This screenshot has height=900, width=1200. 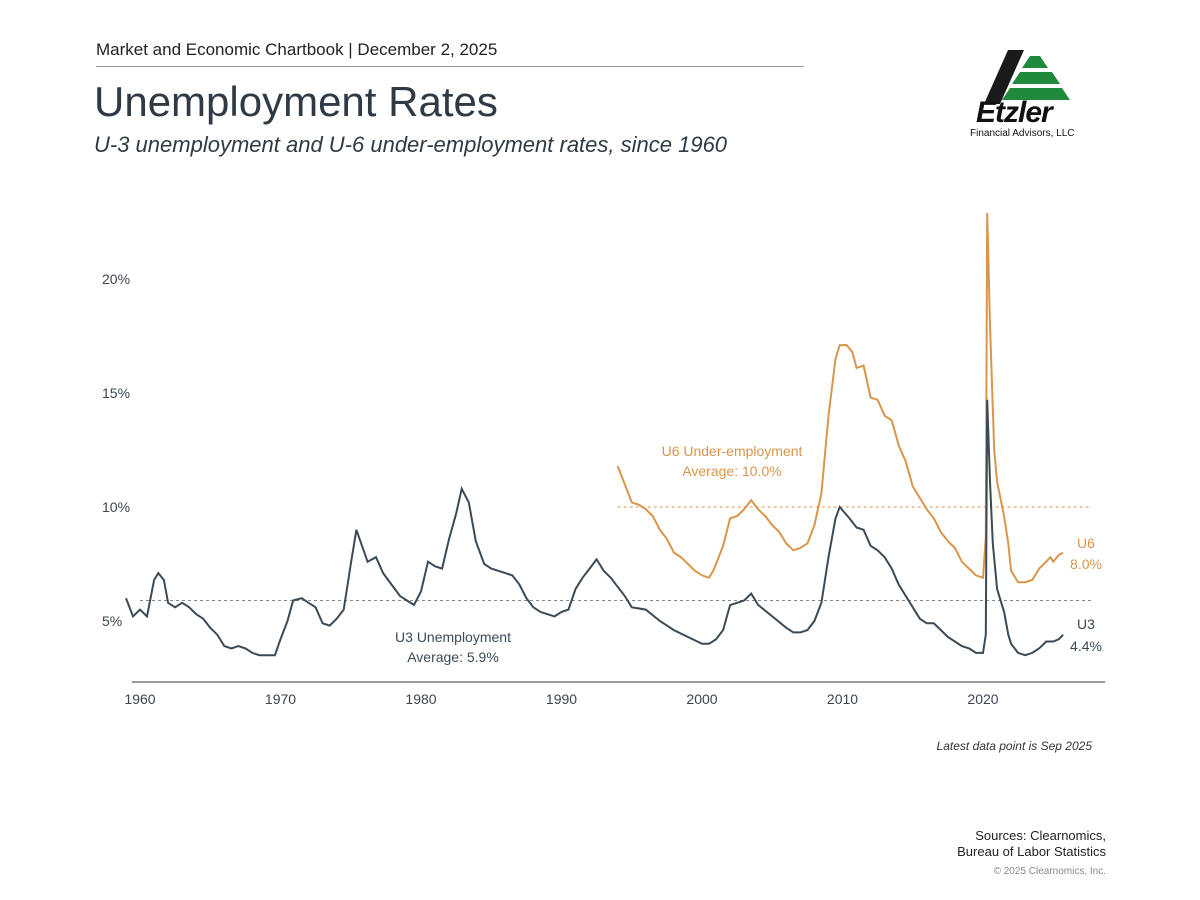 I want to click on etzler-logo-icon, so click(x=1027, y=77).